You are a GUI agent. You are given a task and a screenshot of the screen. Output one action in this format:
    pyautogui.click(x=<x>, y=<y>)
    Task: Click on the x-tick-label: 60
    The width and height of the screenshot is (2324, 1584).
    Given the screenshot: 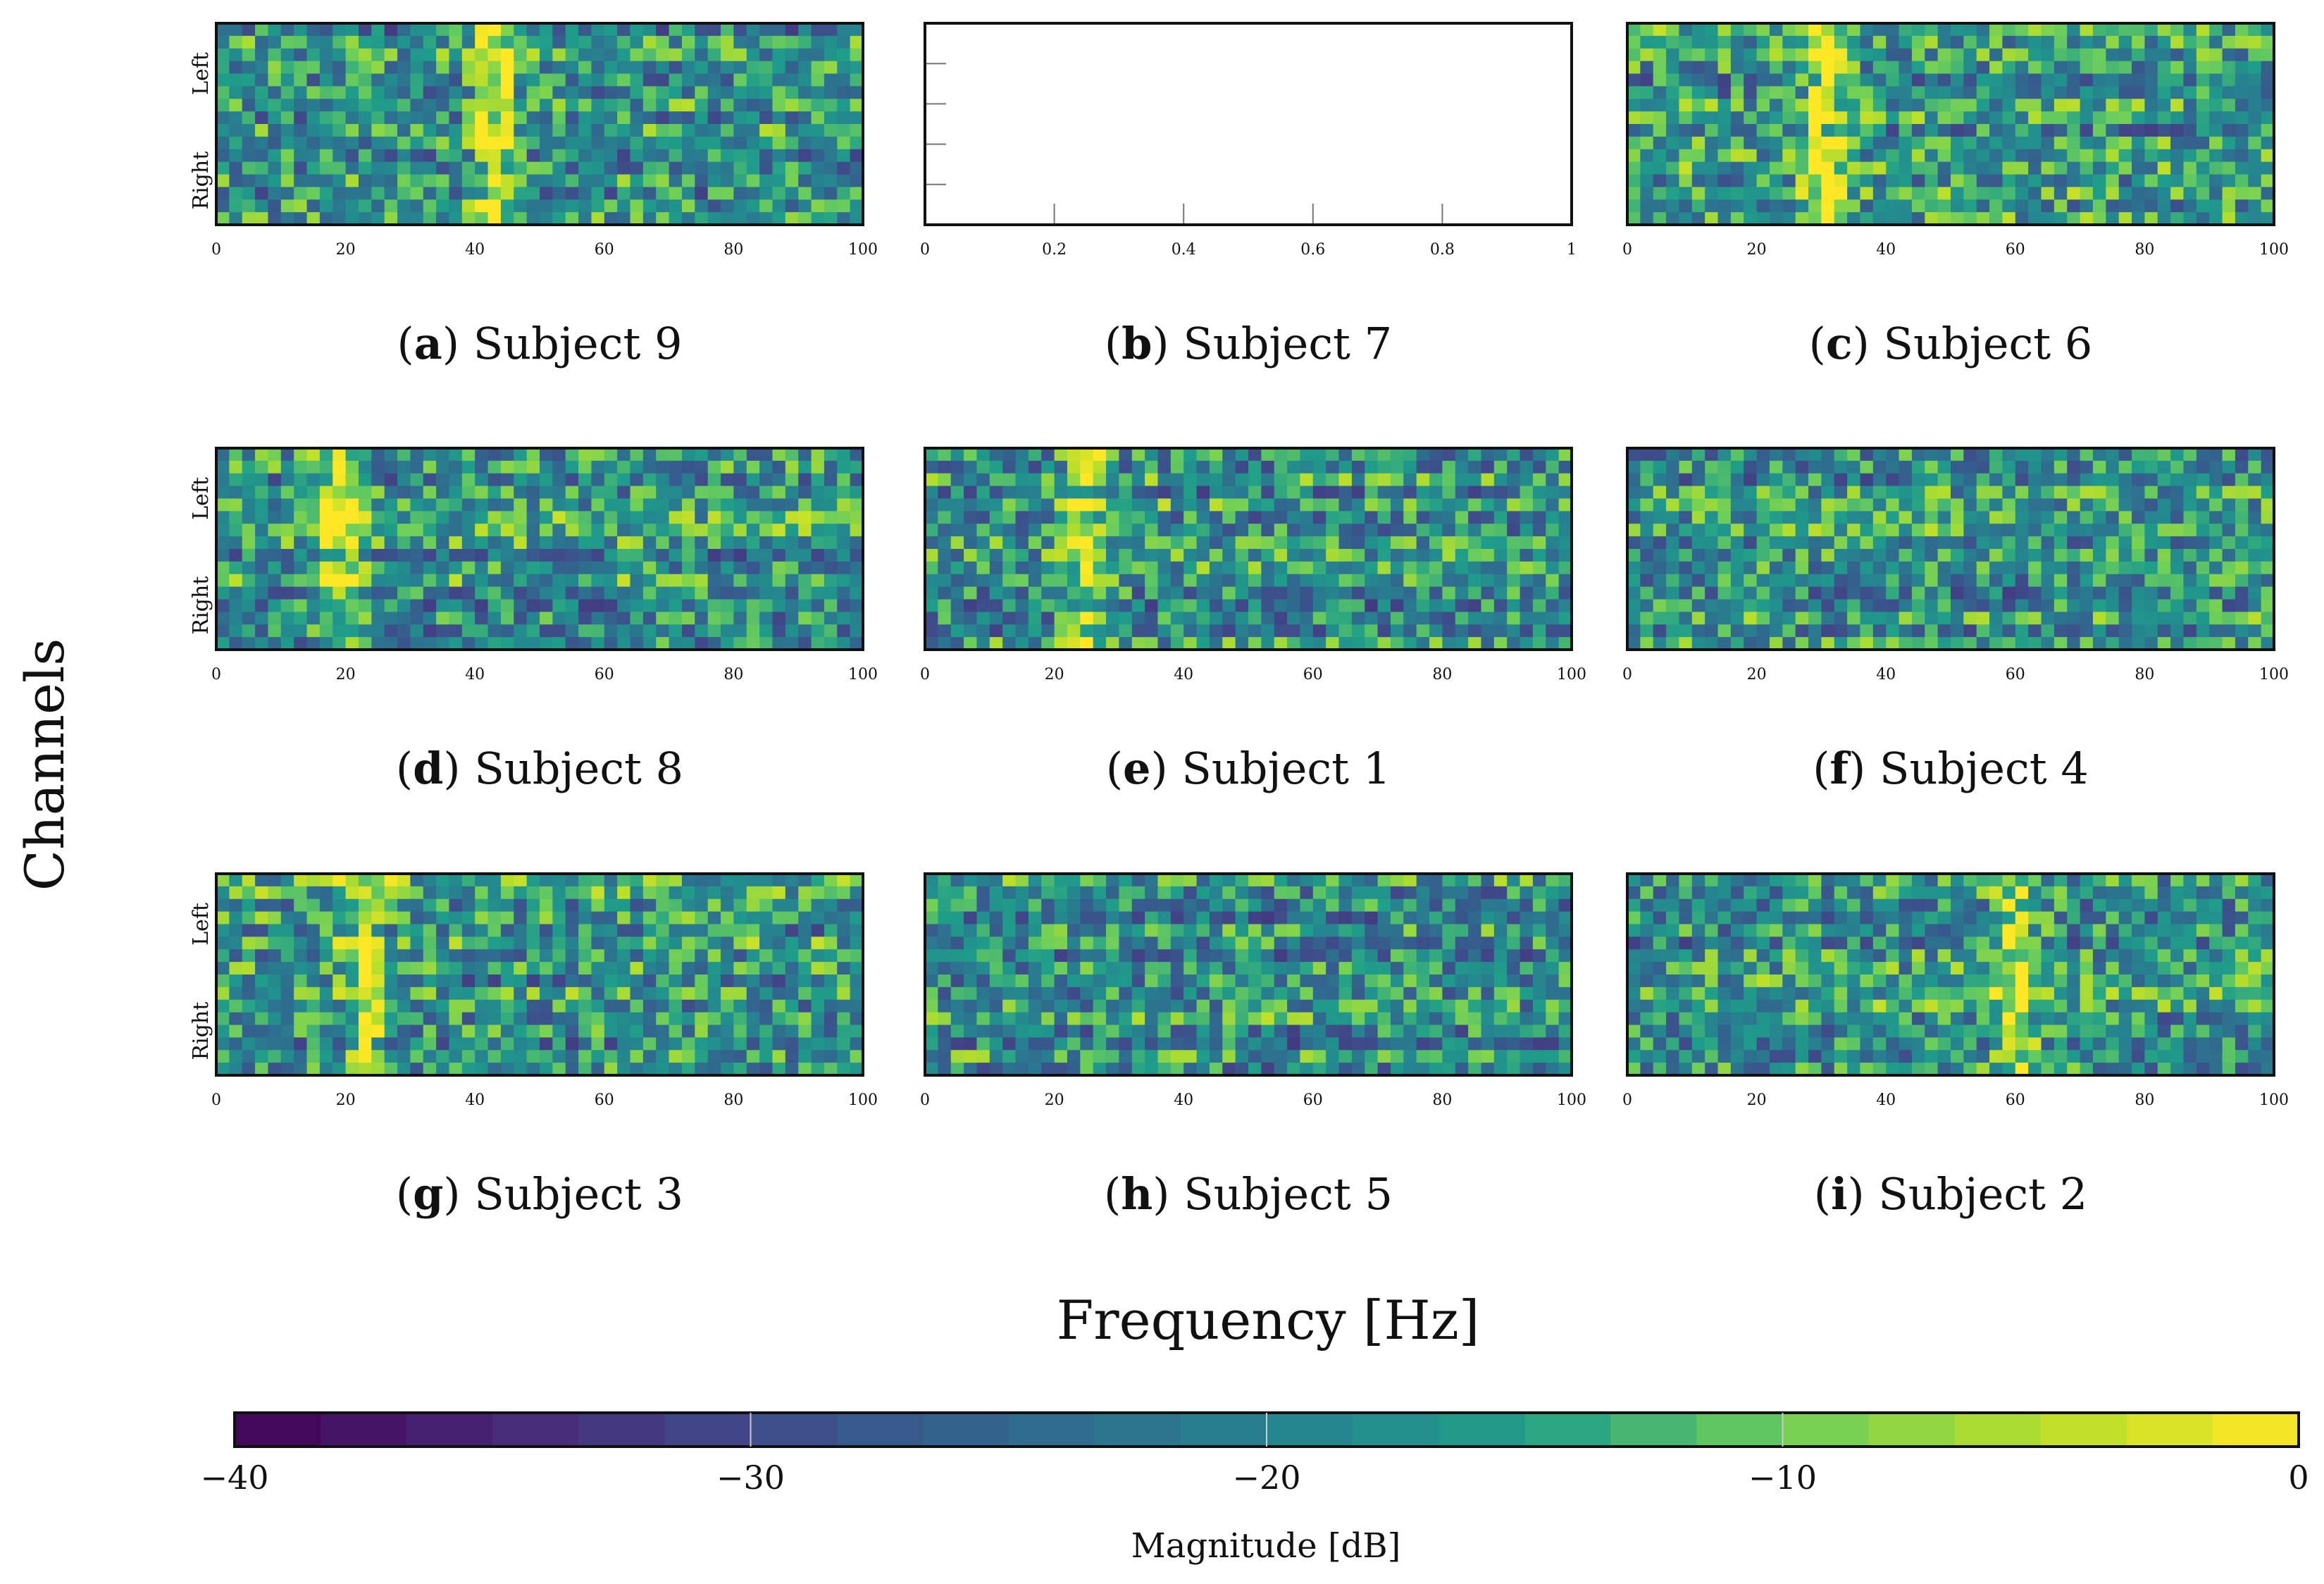 What is the action you would take?
    pyautogui.click(x=1313, y=674)
    